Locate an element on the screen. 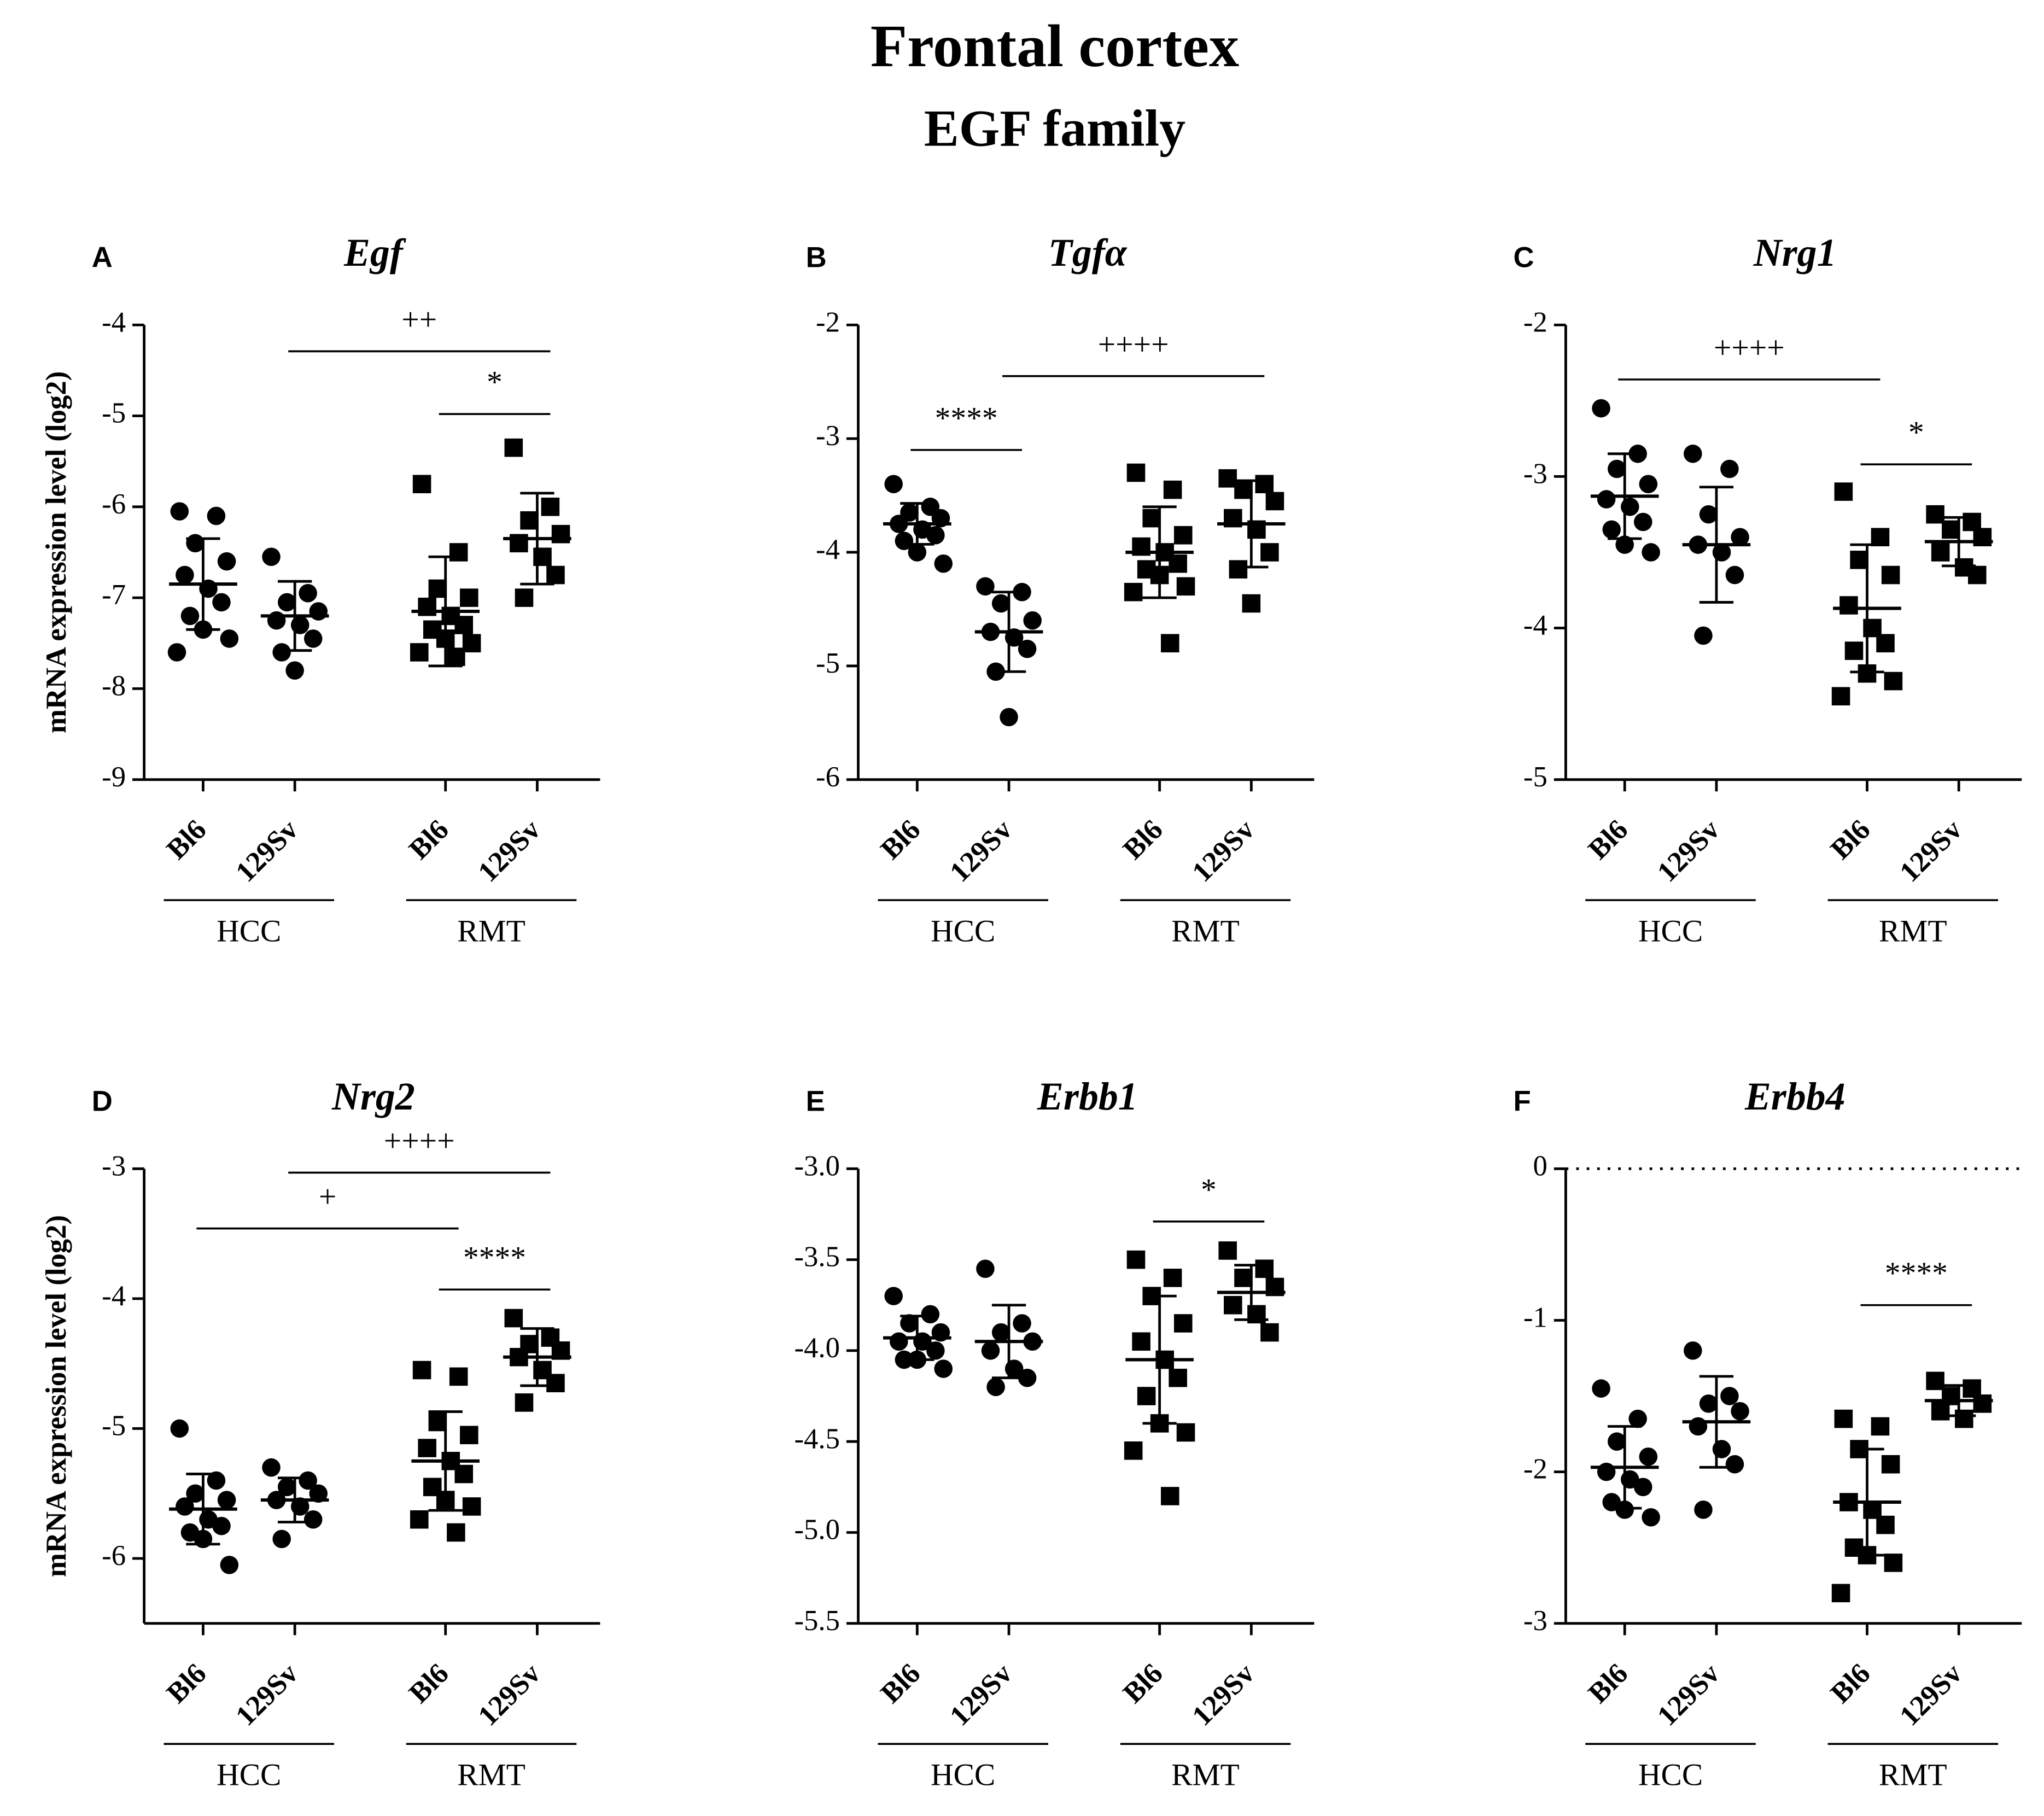  panel-letter: E is located at coordinates (815, 1101).